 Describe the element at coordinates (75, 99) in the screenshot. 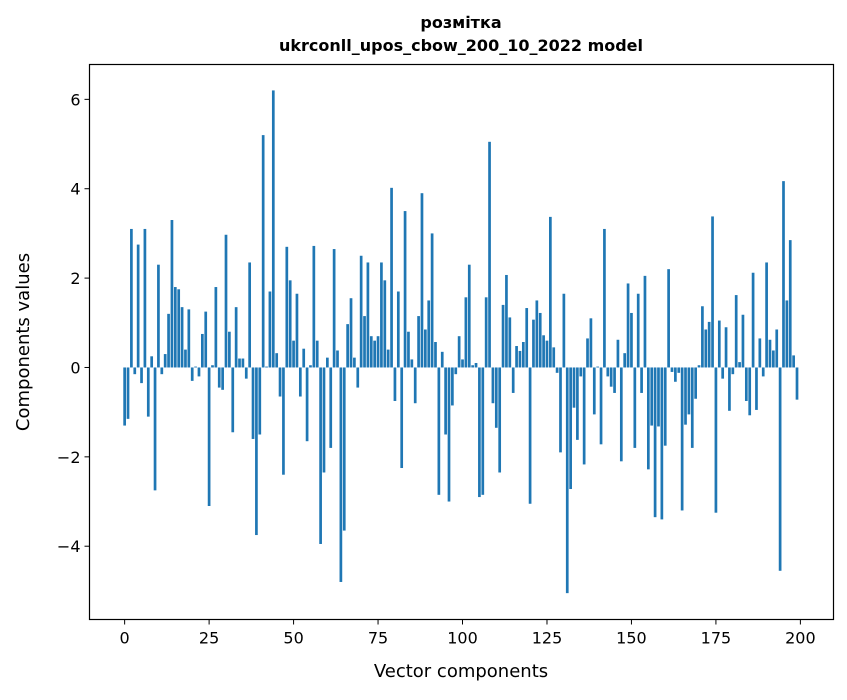

I see `y-tick-label: 6` at that location.